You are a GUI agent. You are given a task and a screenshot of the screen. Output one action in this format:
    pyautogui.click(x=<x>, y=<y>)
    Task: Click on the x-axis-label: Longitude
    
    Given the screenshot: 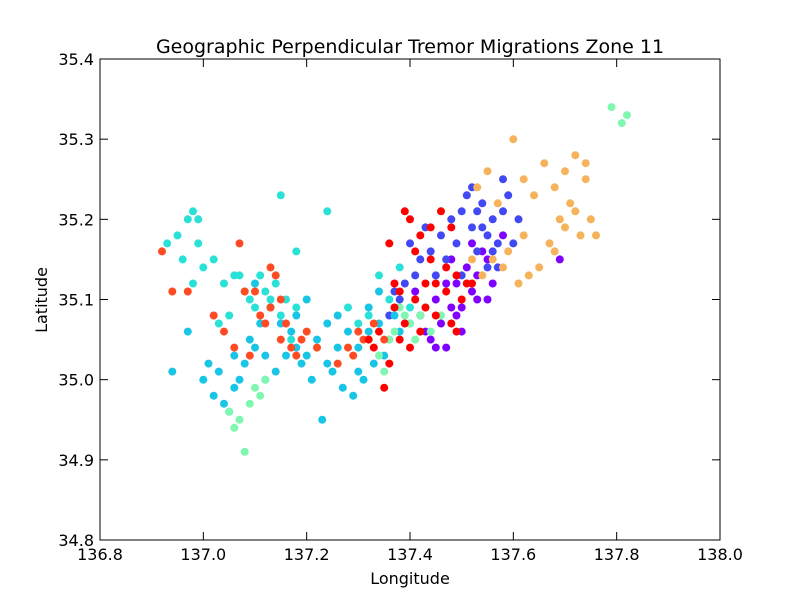 What is the action you would take?
    pyautogui.click(x=410, y=578)
    